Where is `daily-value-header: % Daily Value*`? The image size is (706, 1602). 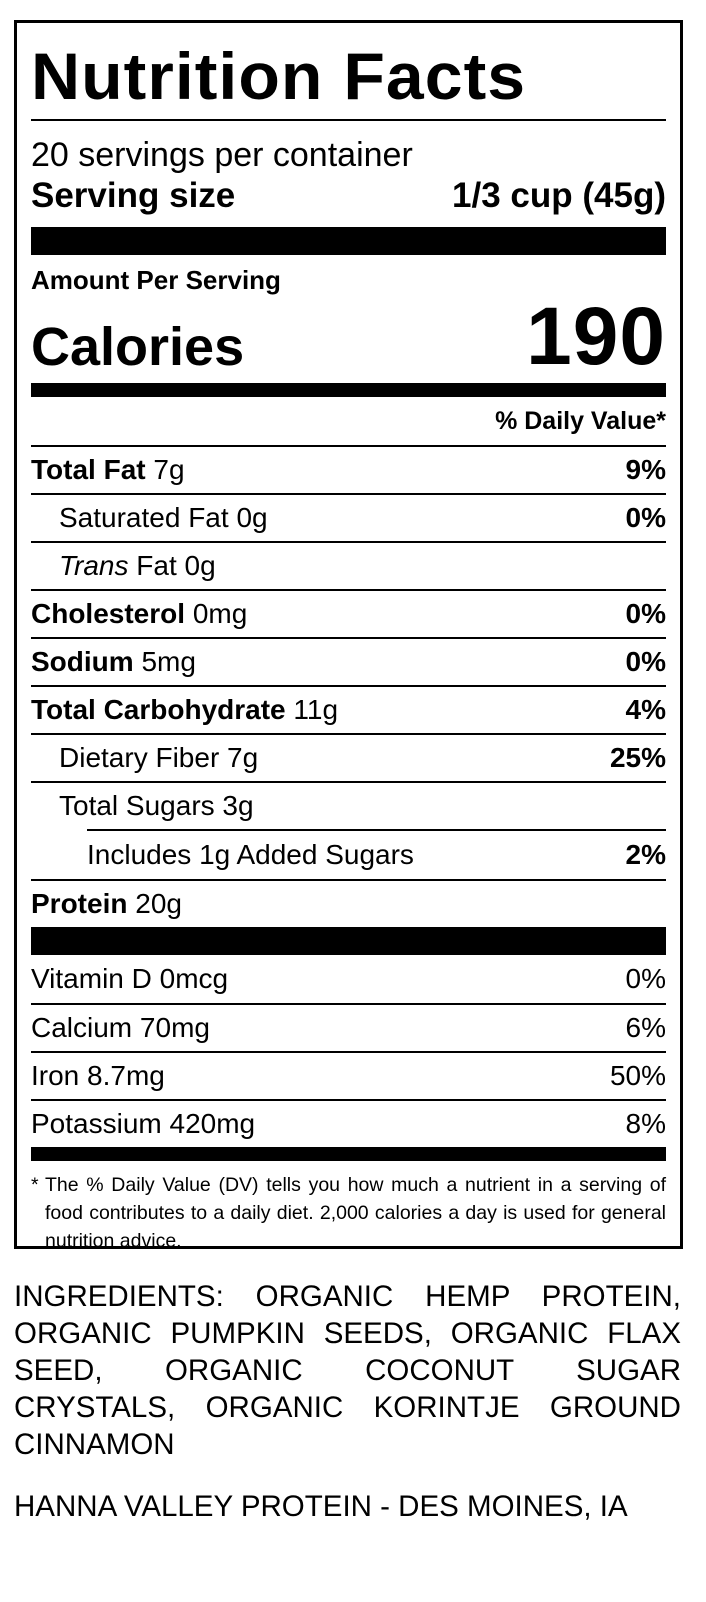 daily-value-header: % Daily Value* is located at coordinates (580, 421).